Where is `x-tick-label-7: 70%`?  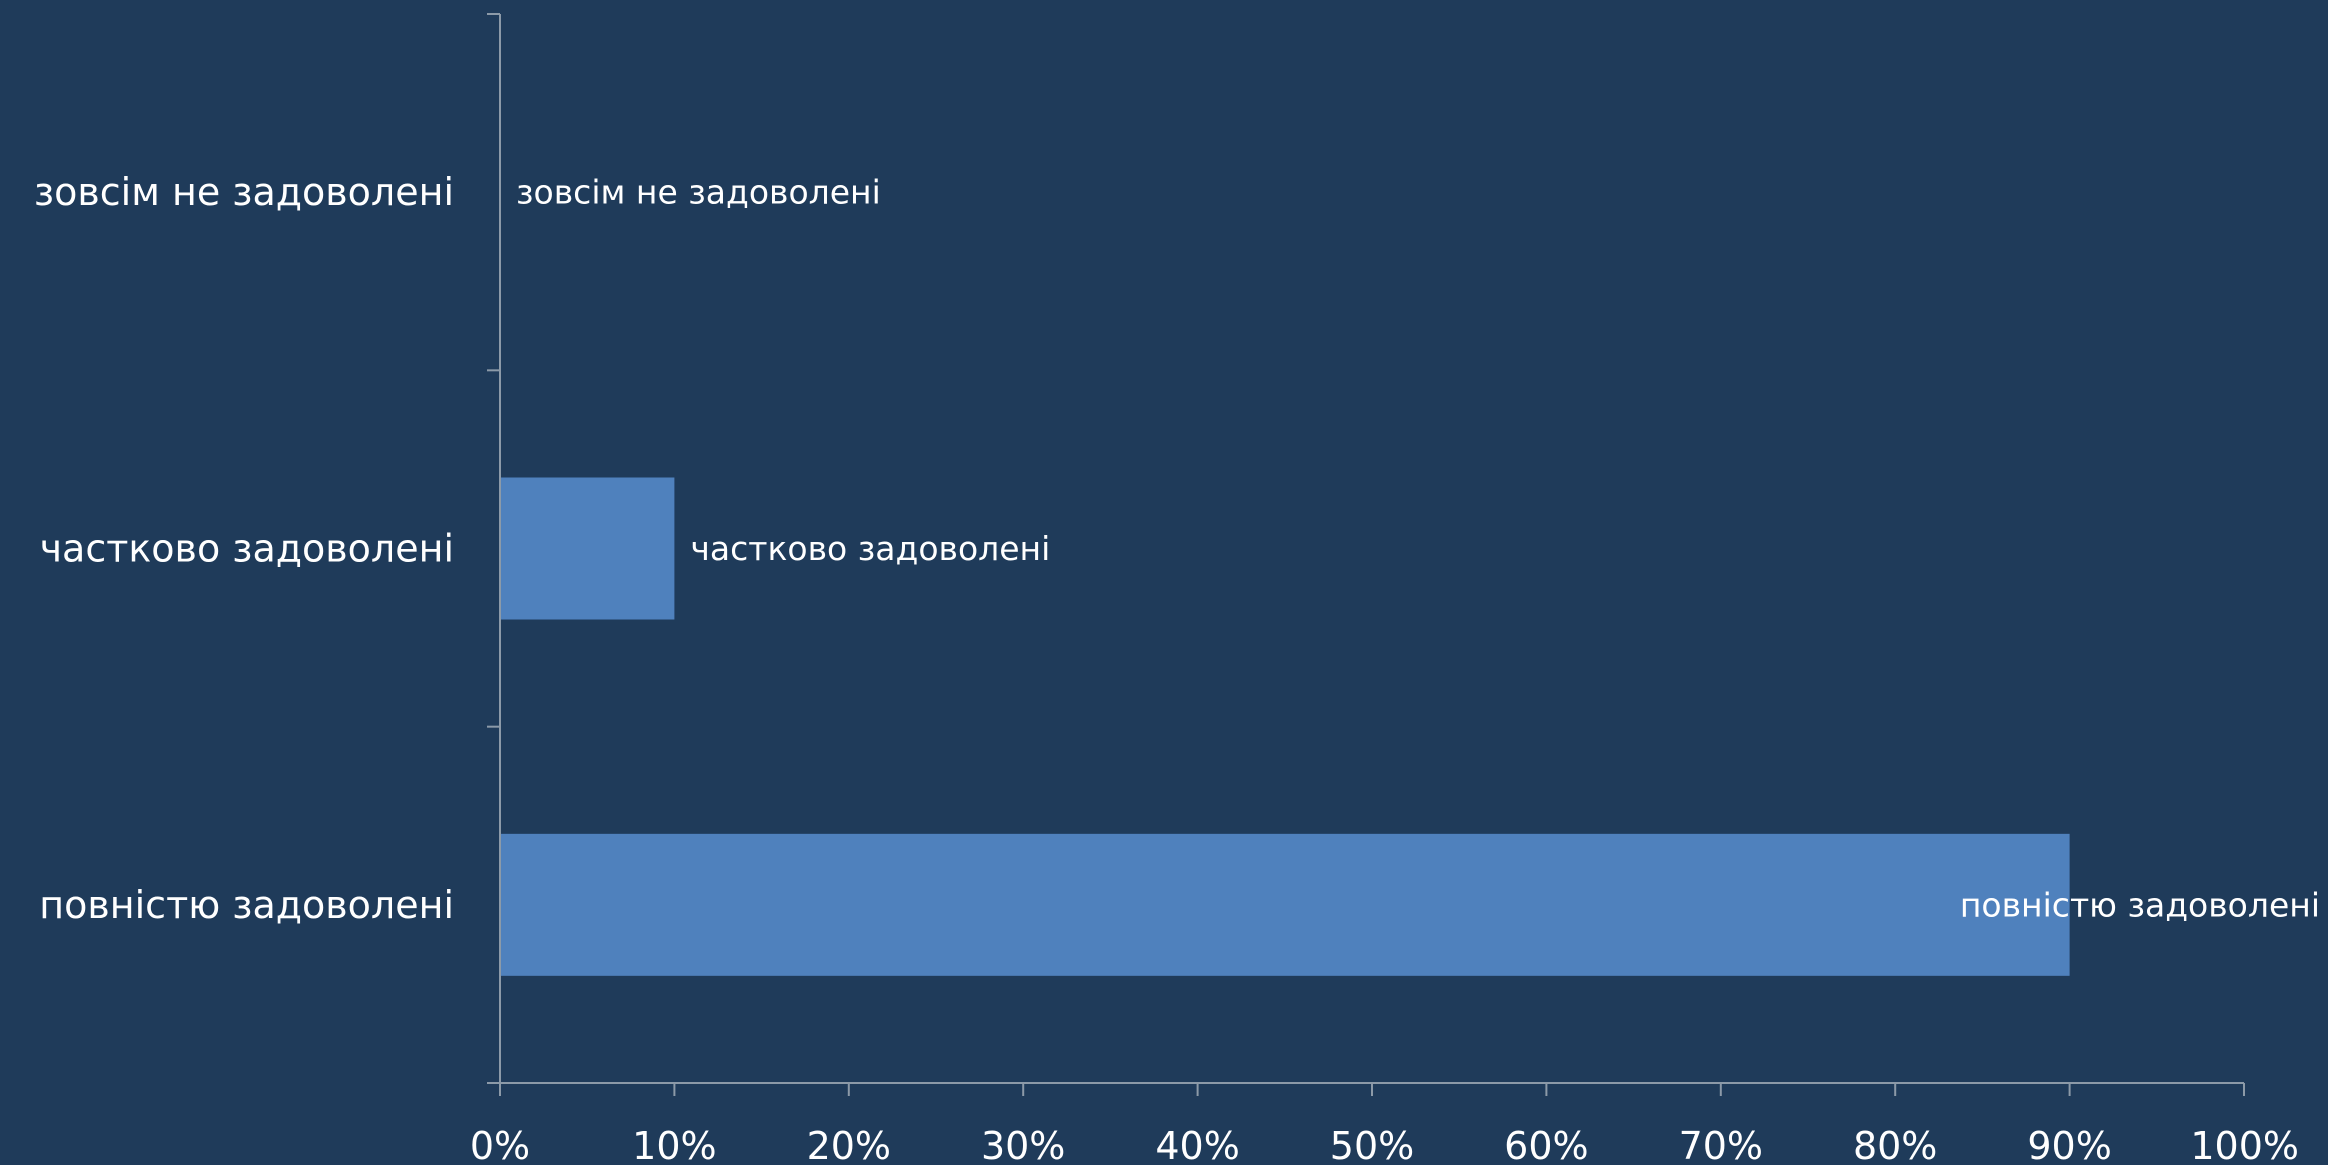 x-tick-label-7: 70% is located at coordinates (1721, 1144).